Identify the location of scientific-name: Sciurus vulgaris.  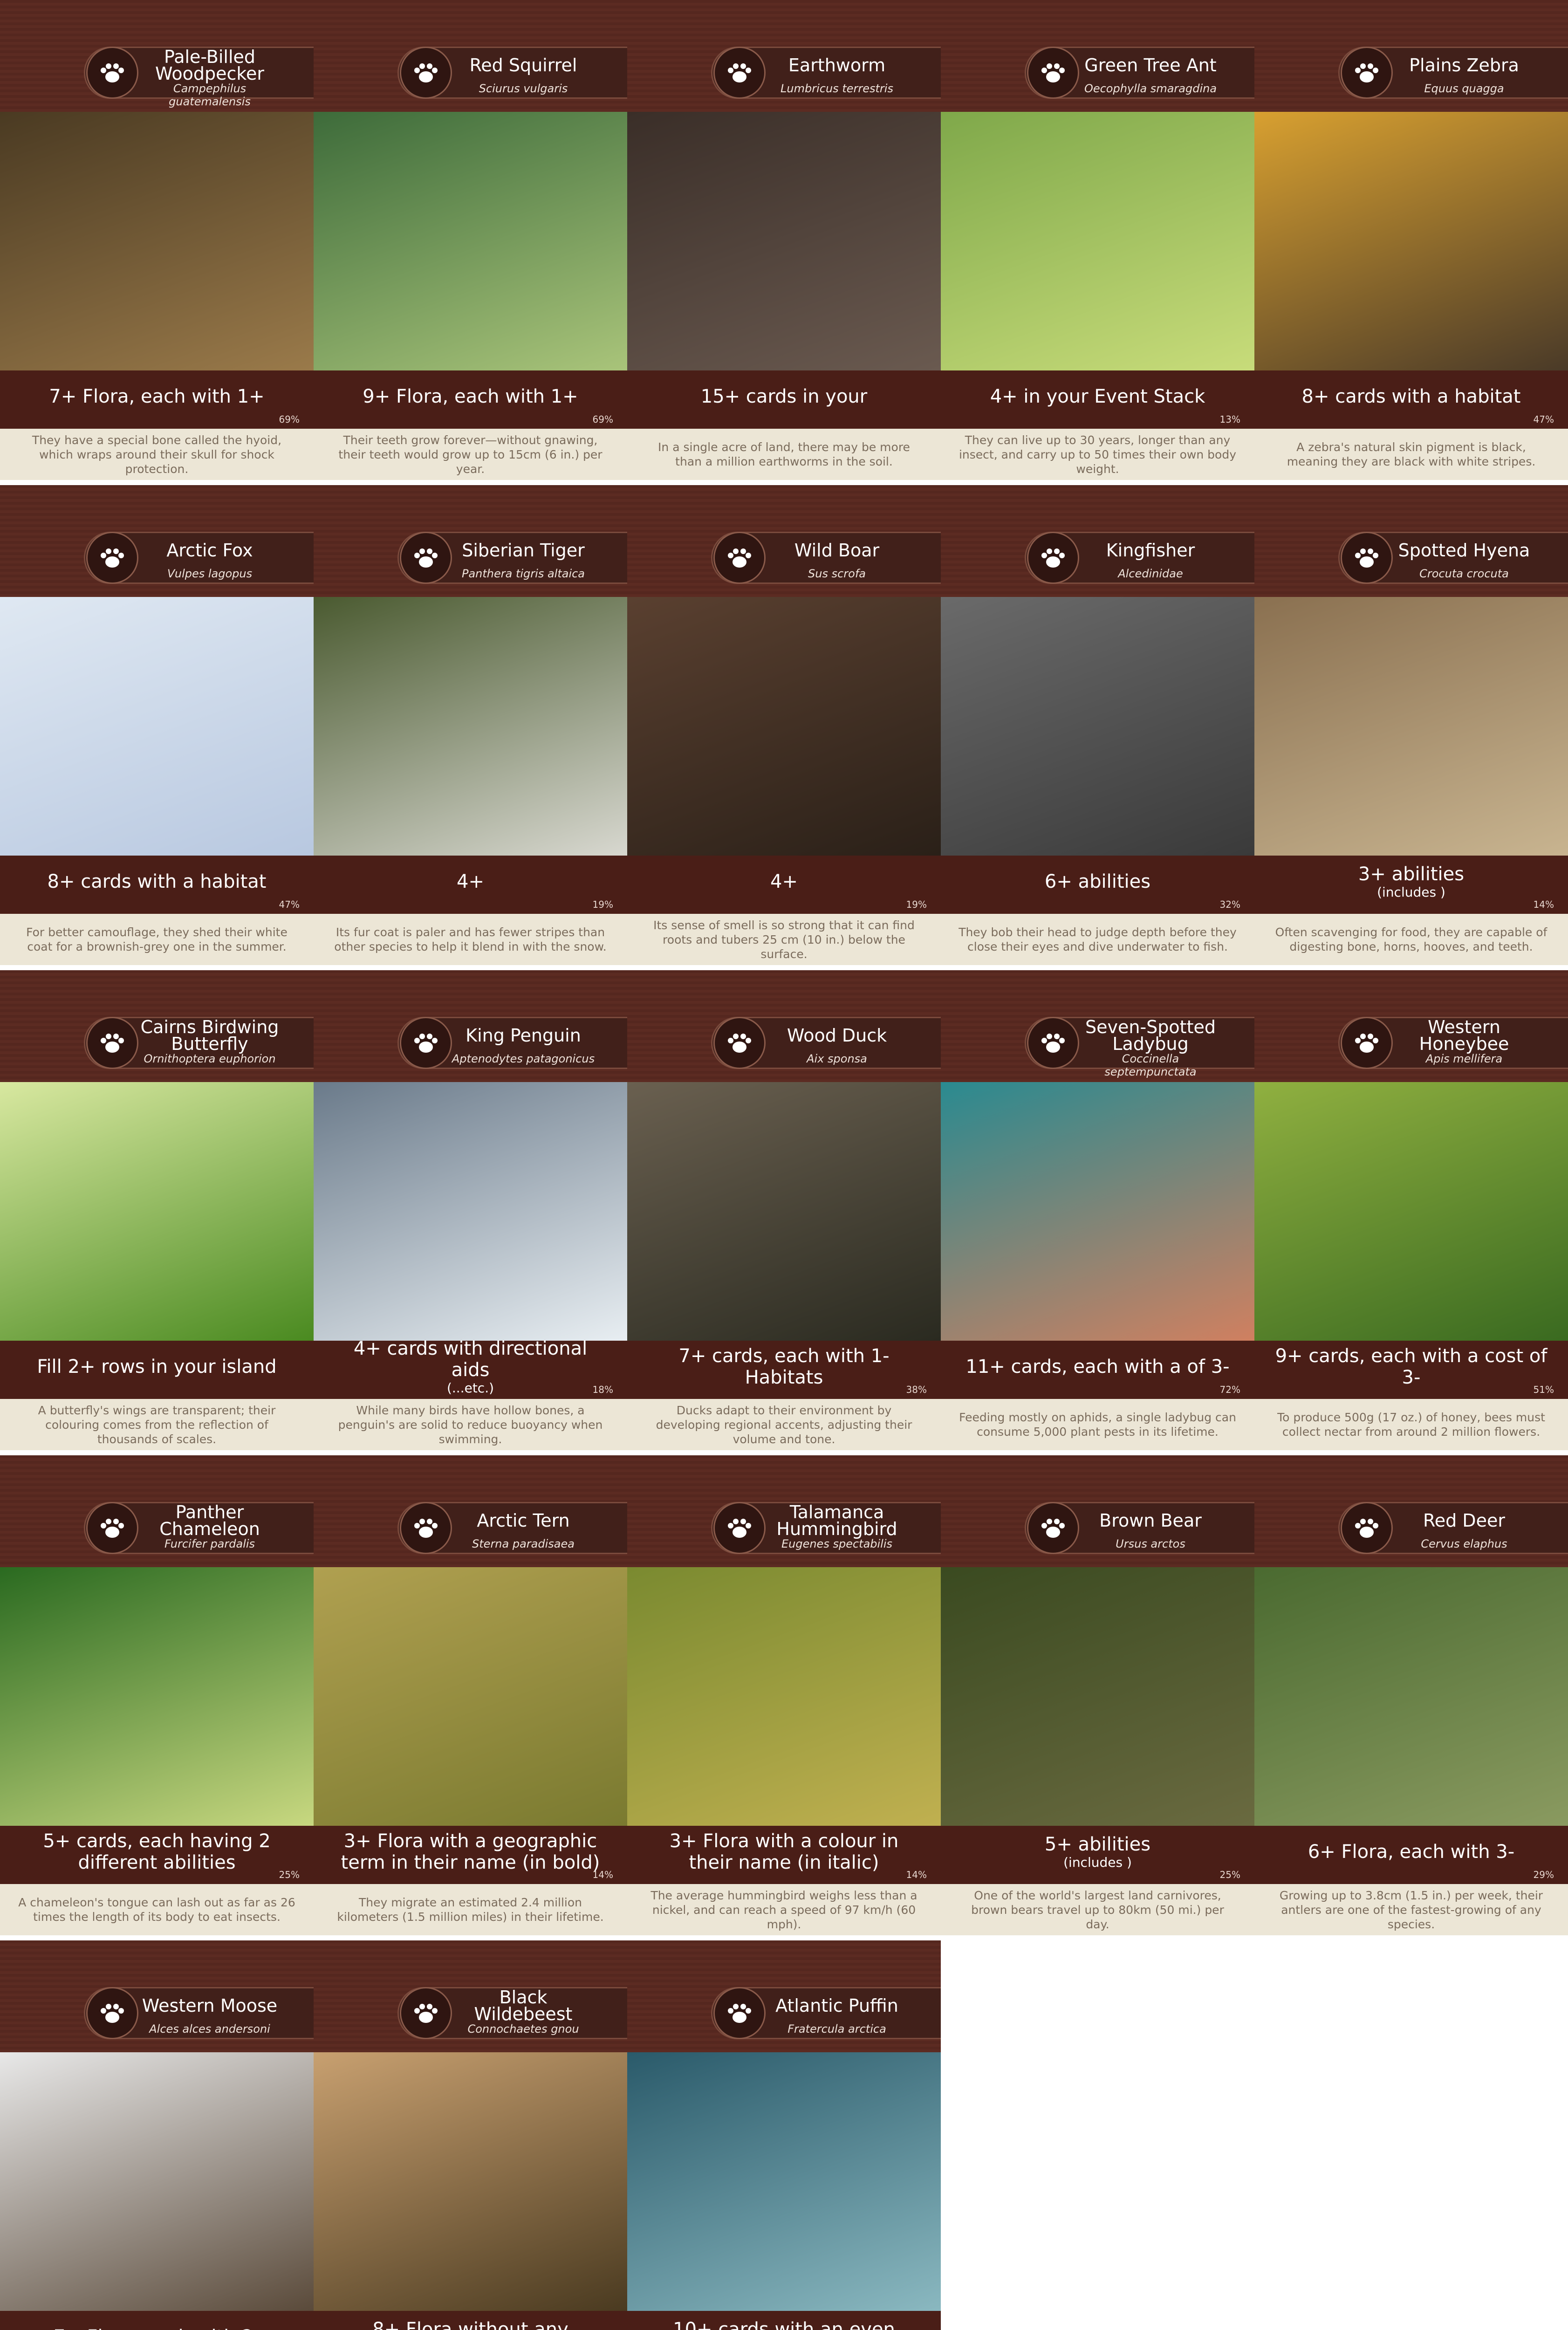
(524, 88).